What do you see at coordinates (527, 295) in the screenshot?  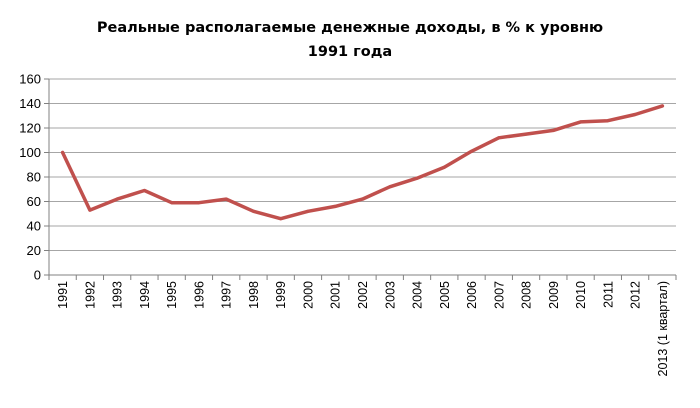 I see `x-tick-label: 2008` at bounding box center [527, 295].